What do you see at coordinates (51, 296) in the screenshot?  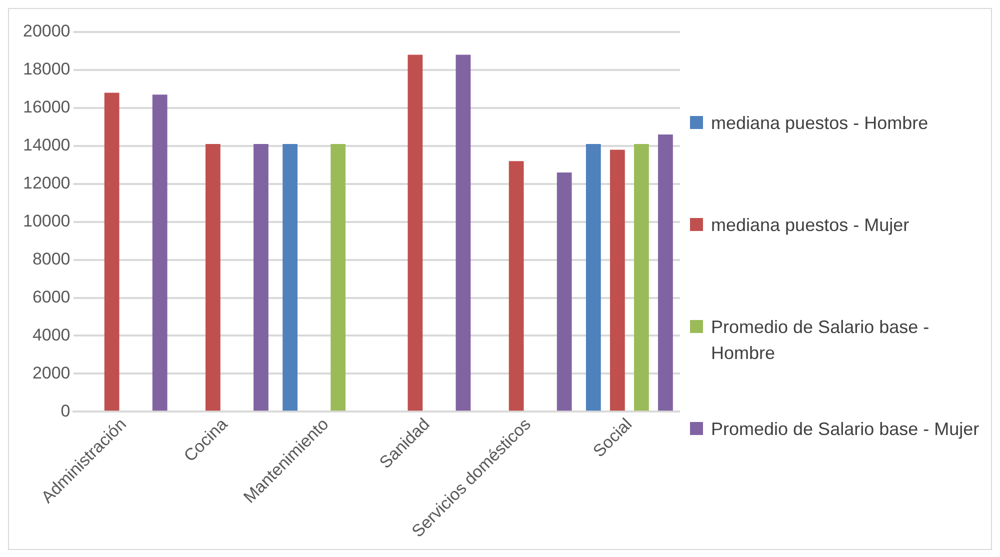 I see `y-tick-label: 6000` at bounding box center [51, 296].